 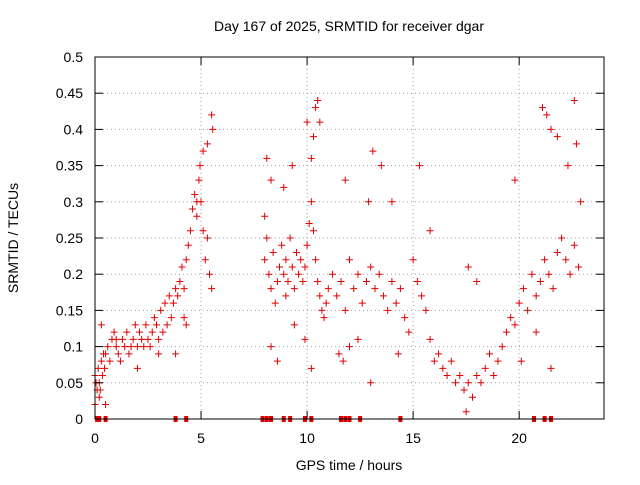 What do you see at coordinates (307, 438) in the screenshot?
I see `x-tick-label: 10` at bounding box center [307, 438].